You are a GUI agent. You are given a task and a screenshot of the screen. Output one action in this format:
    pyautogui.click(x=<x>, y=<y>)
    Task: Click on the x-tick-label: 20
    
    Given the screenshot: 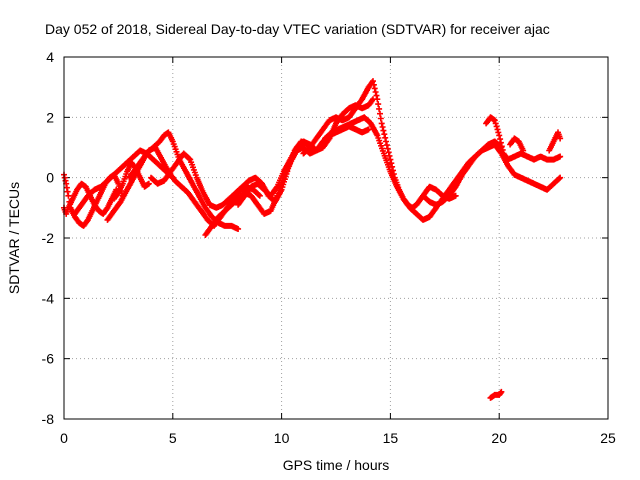 What is the action you would take?
    pyautogui.click(x=499, y=438)
    